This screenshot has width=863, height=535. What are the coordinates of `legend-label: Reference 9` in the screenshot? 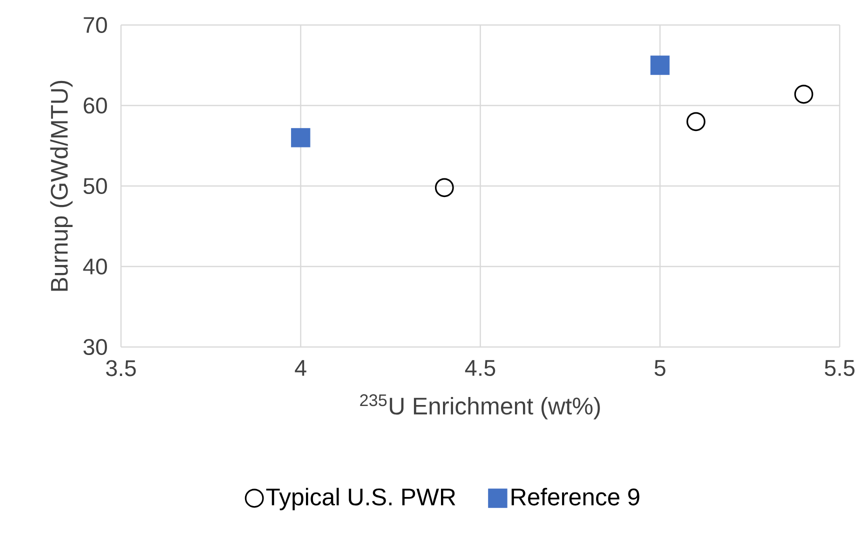 It's located at (576, 497).